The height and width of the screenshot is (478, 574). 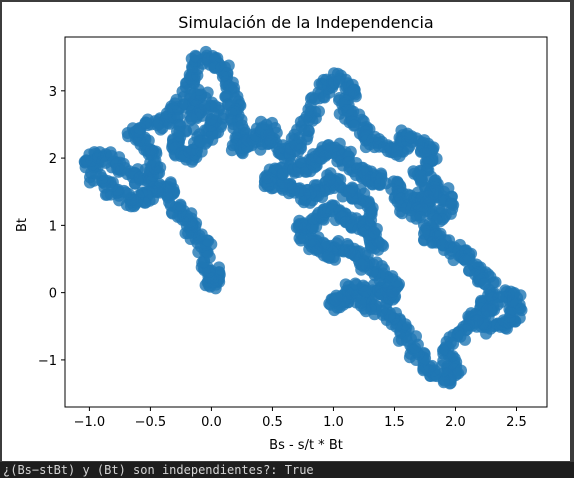 I want to click on y-tick-label: 0, so click(x=53, y=294).